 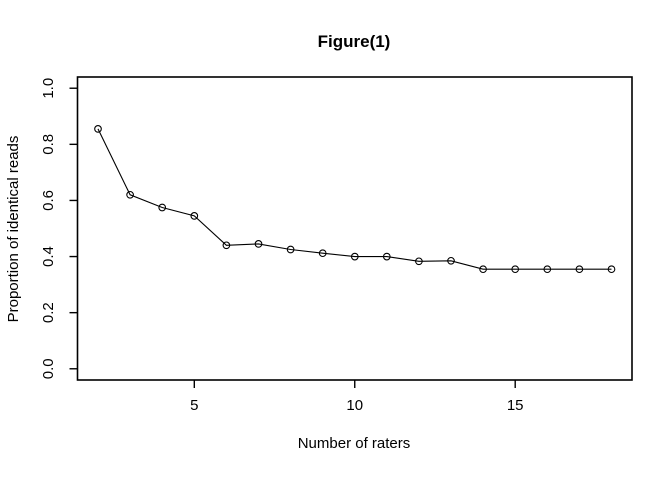 I want to click on x-axis-label: Number of raters, so click(x=354, y=443).